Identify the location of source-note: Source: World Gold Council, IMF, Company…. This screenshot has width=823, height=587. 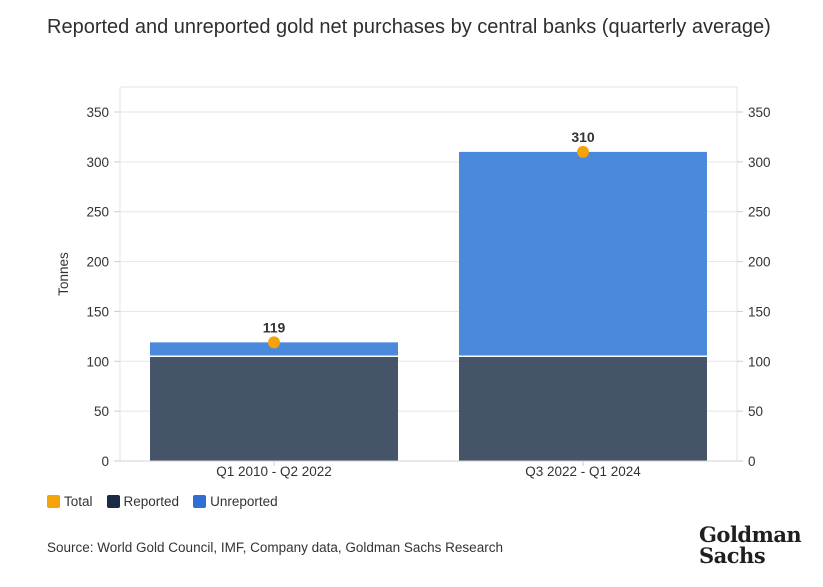
(275, 547).